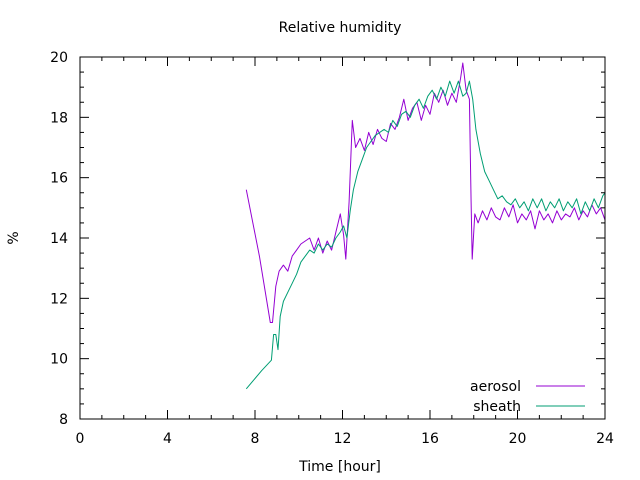 This screenshot has width=640, height=480. I want to click on x-tick-label: 8, so click(255, 439).